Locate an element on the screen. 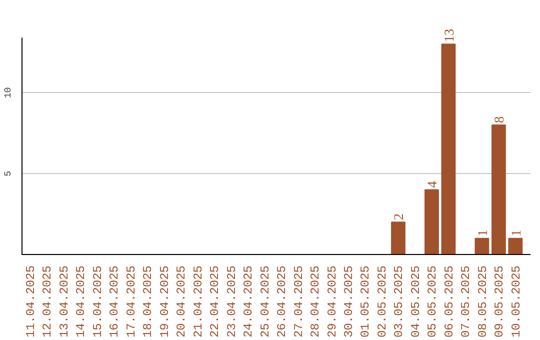  x-tick-label: 18.04.2025 is located at coordinates (148, 301).